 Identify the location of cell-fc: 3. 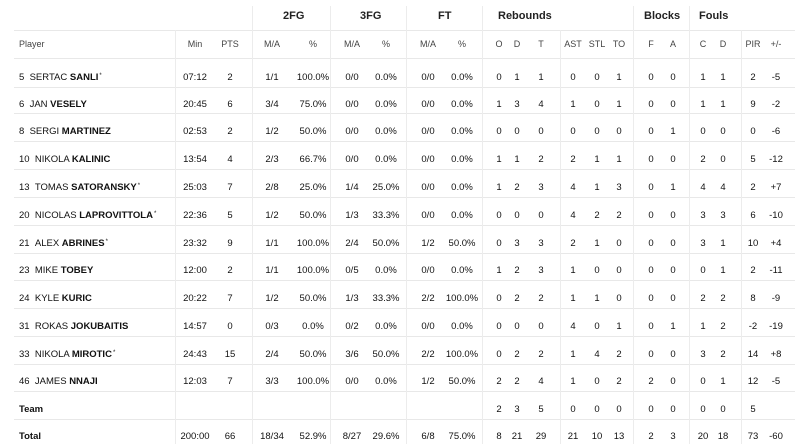
(703, 354).